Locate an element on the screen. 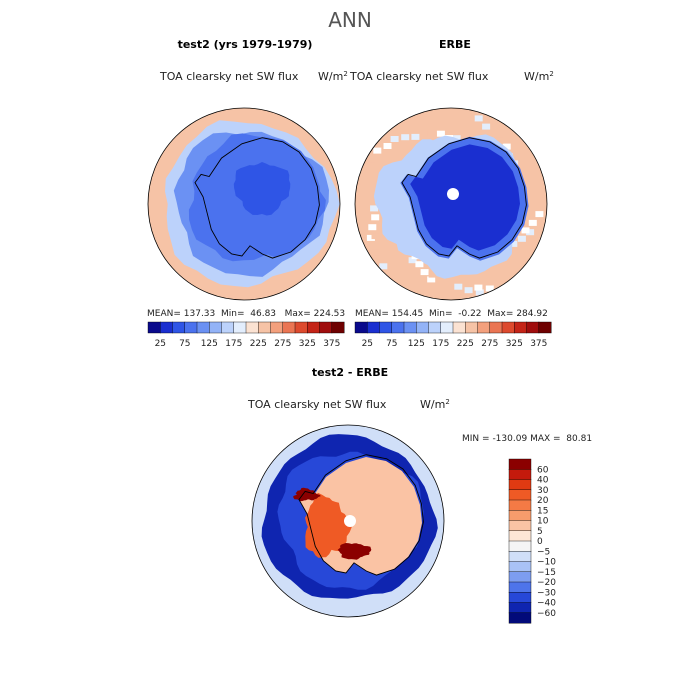  page-title: ANN is located at coordinates (350, 20).